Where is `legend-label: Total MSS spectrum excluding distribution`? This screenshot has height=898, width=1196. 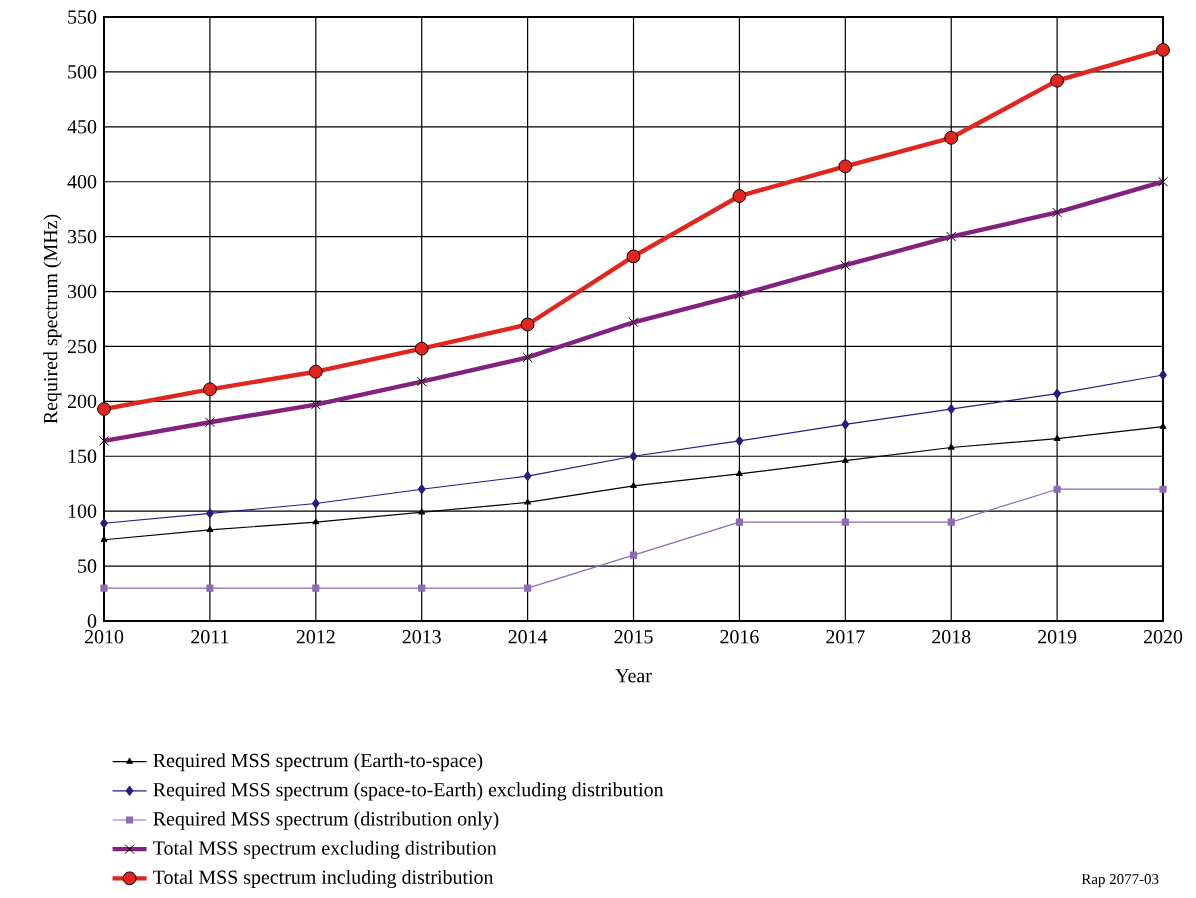 legend-label: Total MSS spectrum excluding distribution is located at coordinates (325, 849).